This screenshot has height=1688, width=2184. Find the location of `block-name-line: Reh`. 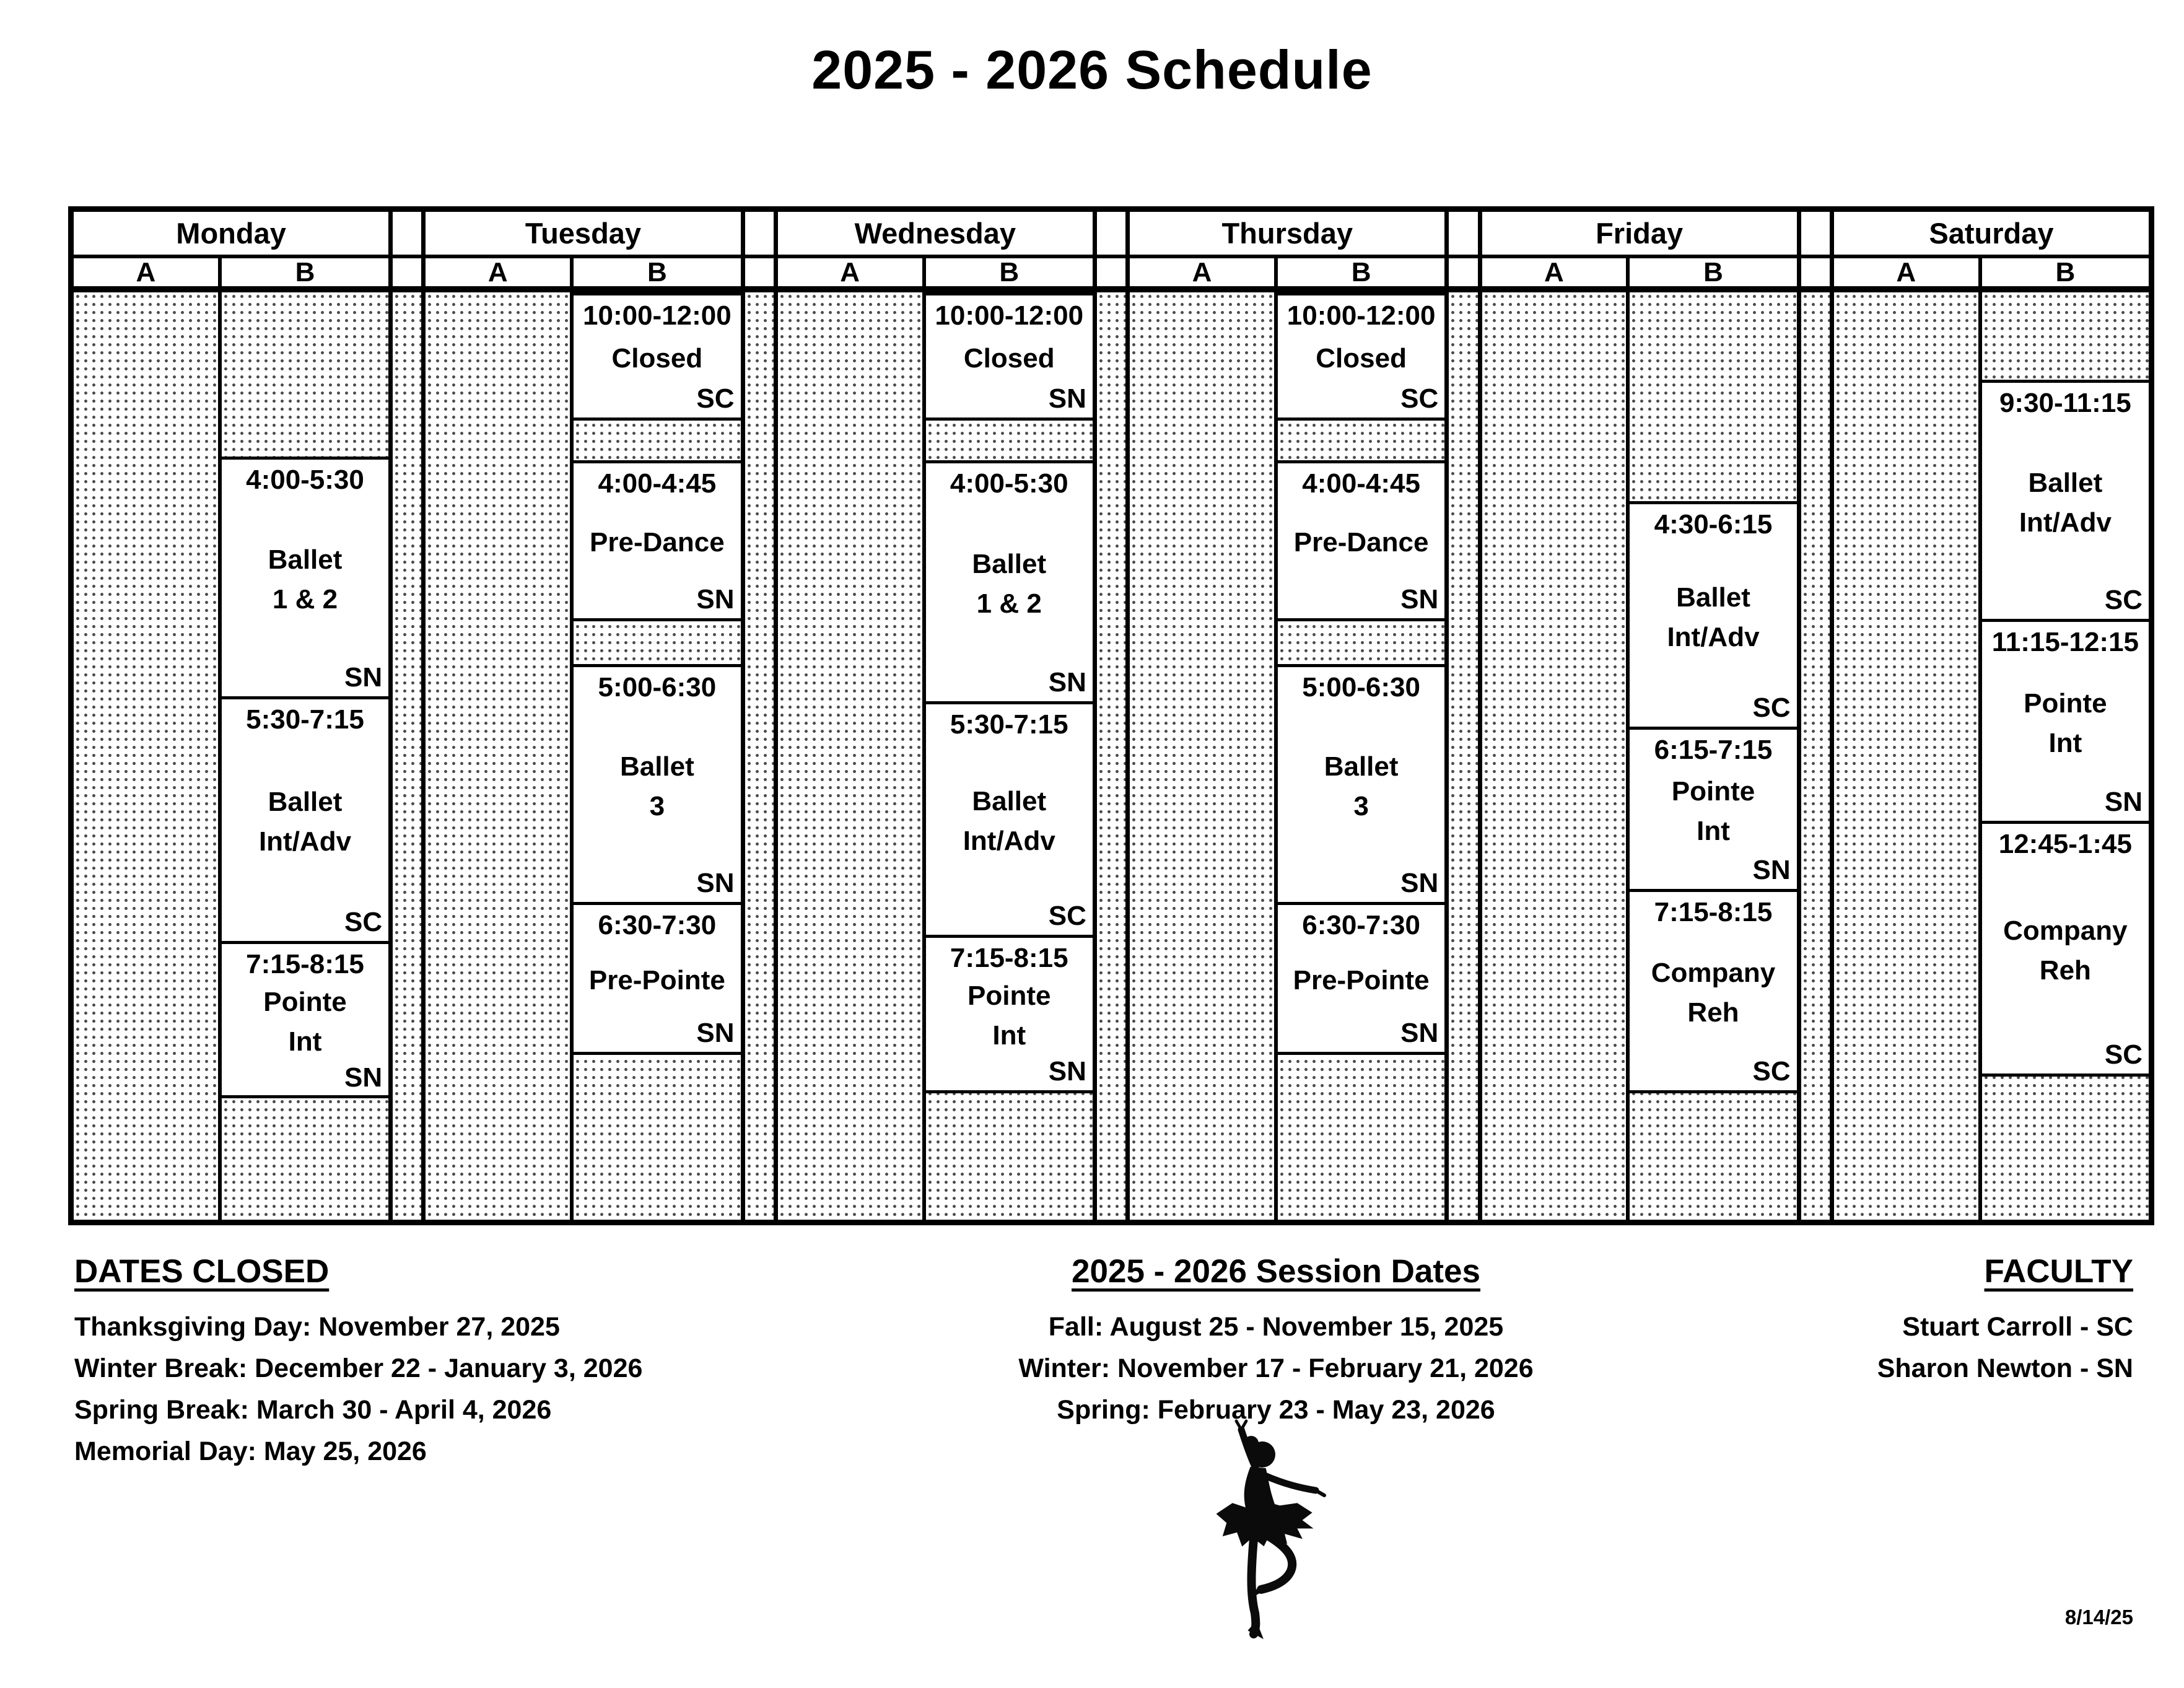

block-name-line: Reh is located at coordinates (2065, 971).